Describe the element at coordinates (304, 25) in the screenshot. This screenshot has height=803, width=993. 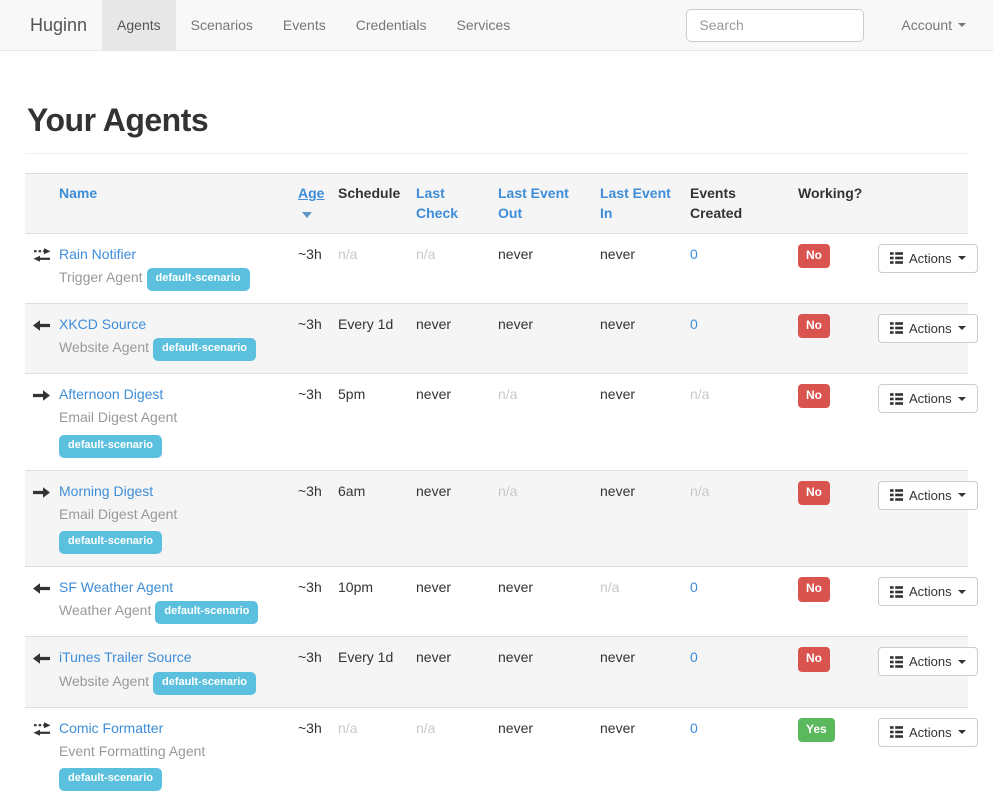
I see `nav-item-events: Events` at that location.